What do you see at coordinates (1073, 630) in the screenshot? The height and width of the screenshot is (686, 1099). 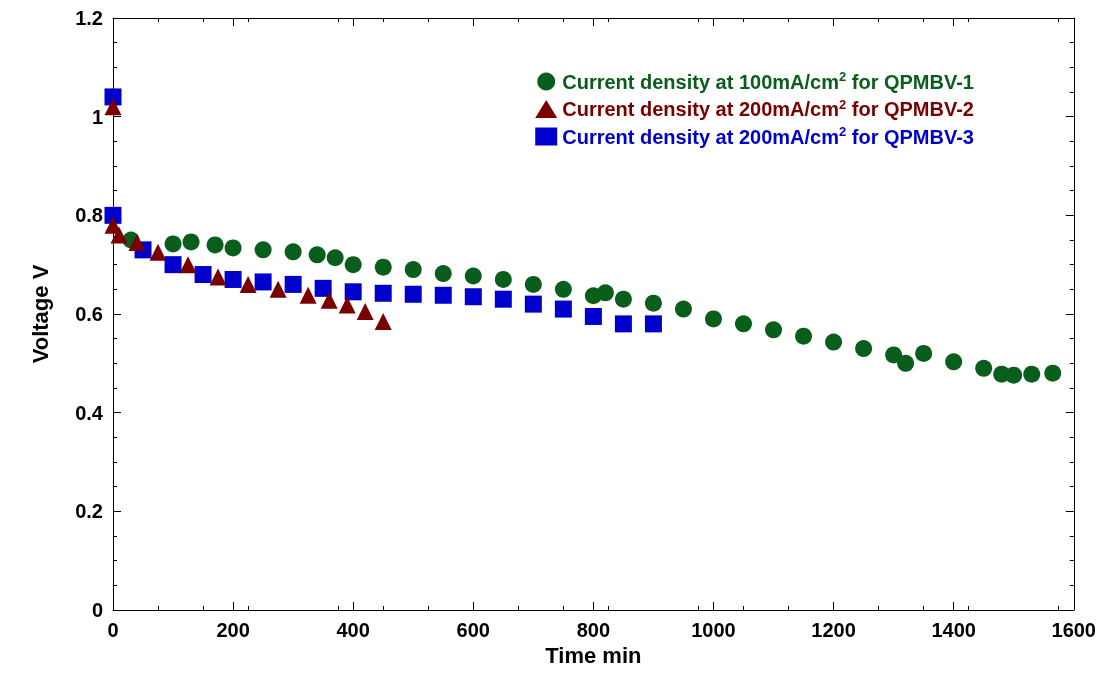 I see `x-tick-label: 1600` at bounding box center [1073, 630].